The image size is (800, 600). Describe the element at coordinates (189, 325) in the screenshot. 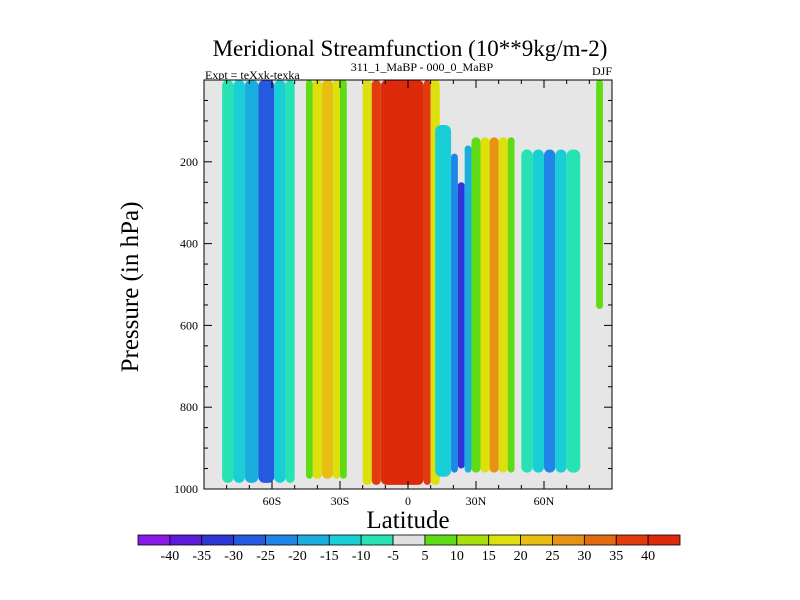

I see `y-tick-label: 600` at that location.